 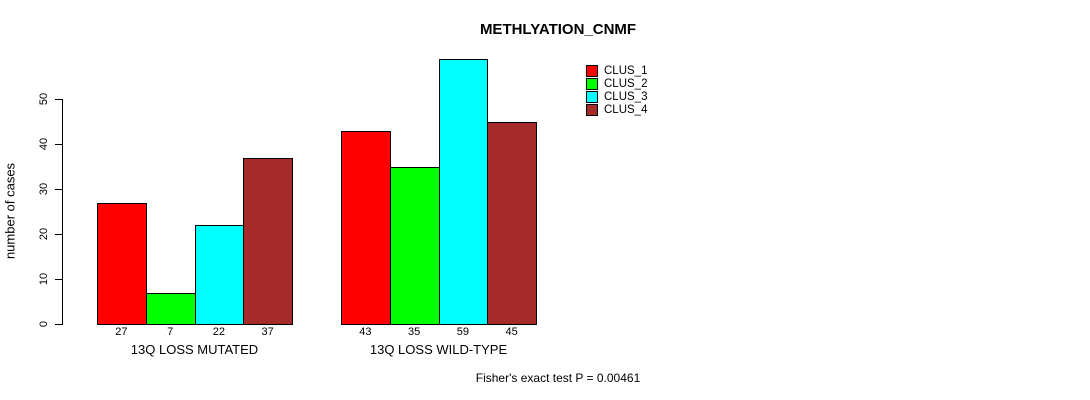 I want to click on y-axis-title: number of cases, so click(x=10, y=211).